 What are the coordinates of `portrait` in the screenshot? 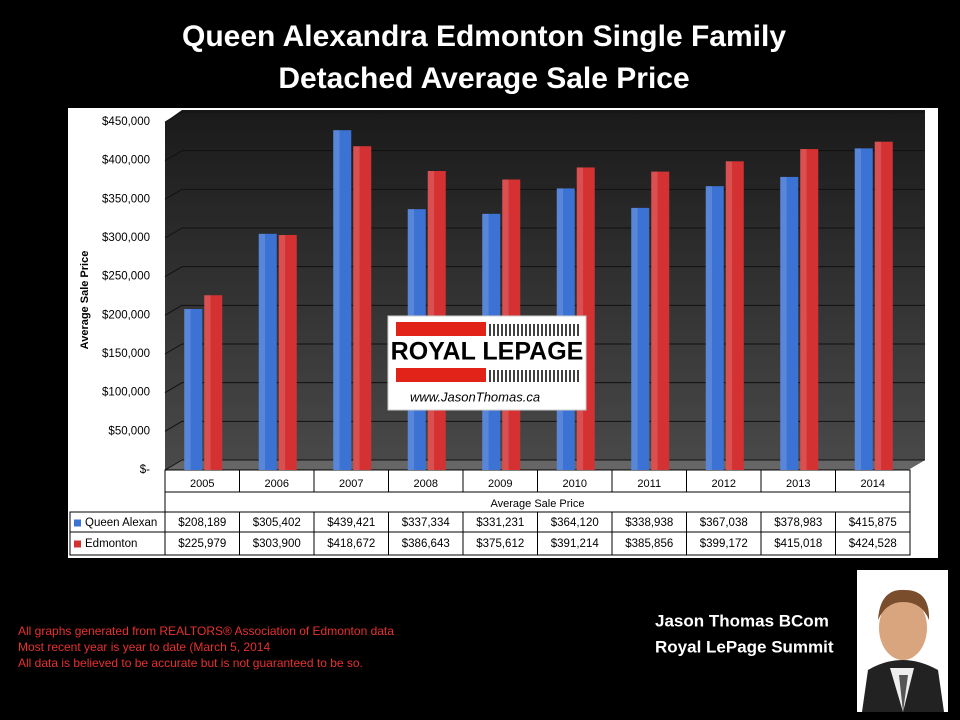 It's located at (902, 641).